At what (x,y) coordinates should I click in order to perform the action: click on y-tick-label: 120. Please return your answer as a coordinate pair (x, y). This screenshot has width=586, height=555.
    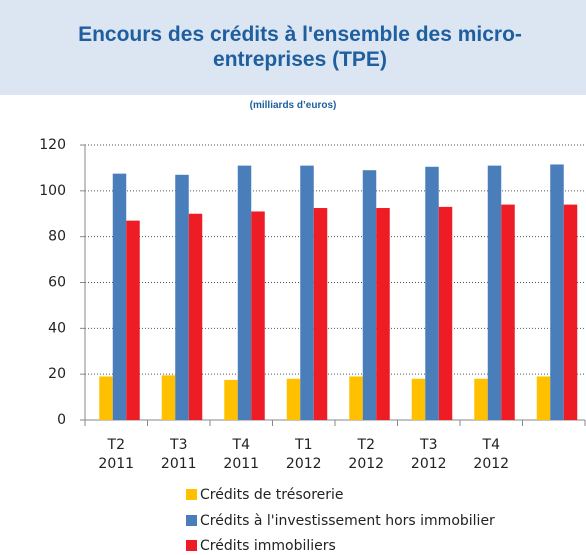
    Looking at the image, I should click on (52, 145).